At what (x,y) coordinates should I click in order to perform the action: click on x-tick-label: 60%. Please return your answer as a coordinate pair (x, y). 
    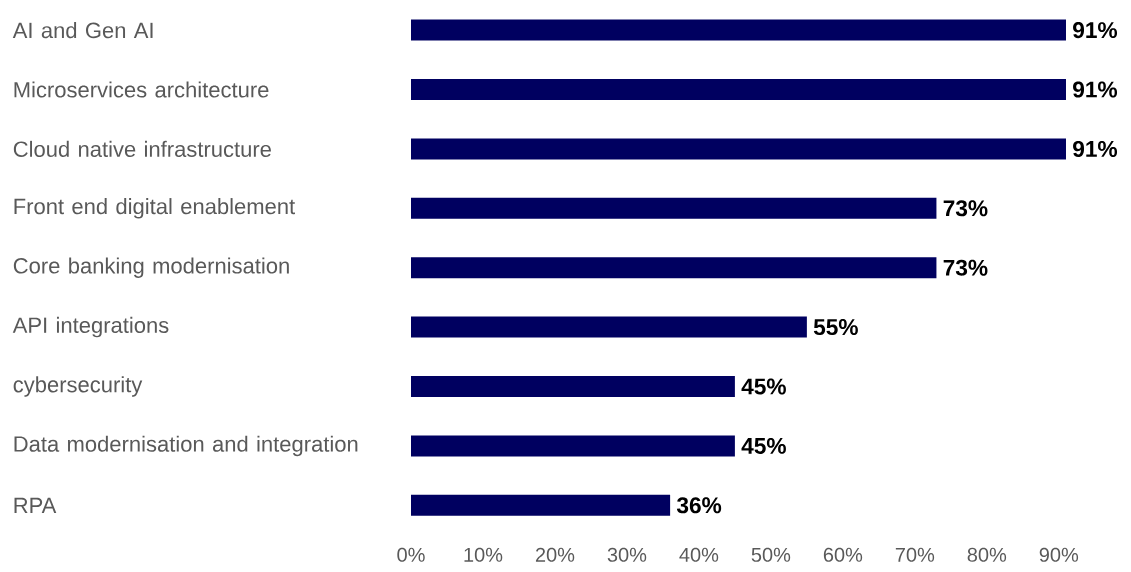
    Looking at the image, I should click on (843, 554).